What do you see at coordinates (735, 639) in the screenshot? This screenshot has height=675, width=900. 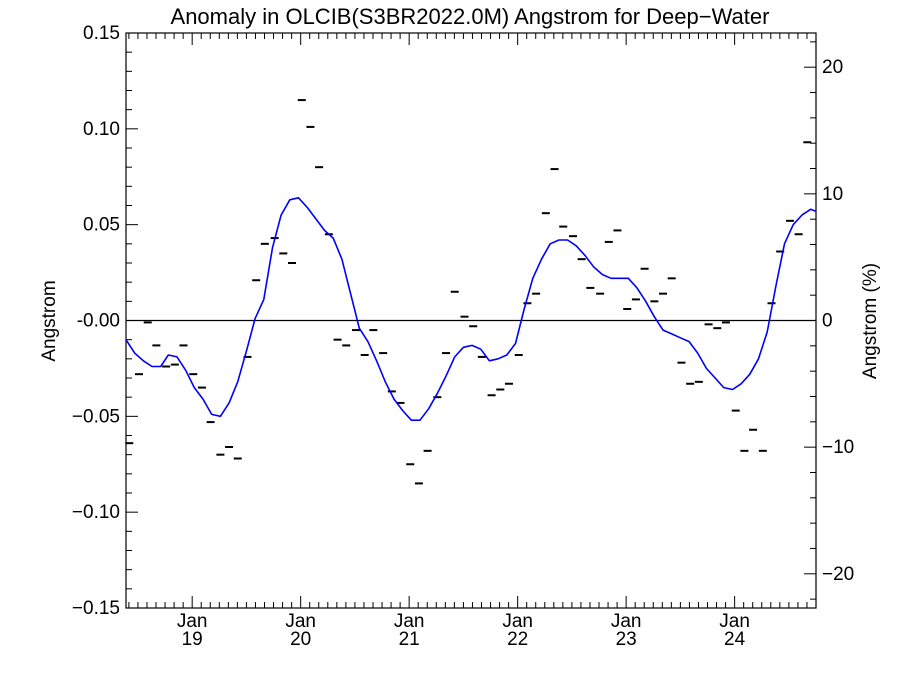 I see `x-tick-label-year: 24` at bounding box center [735, 639].